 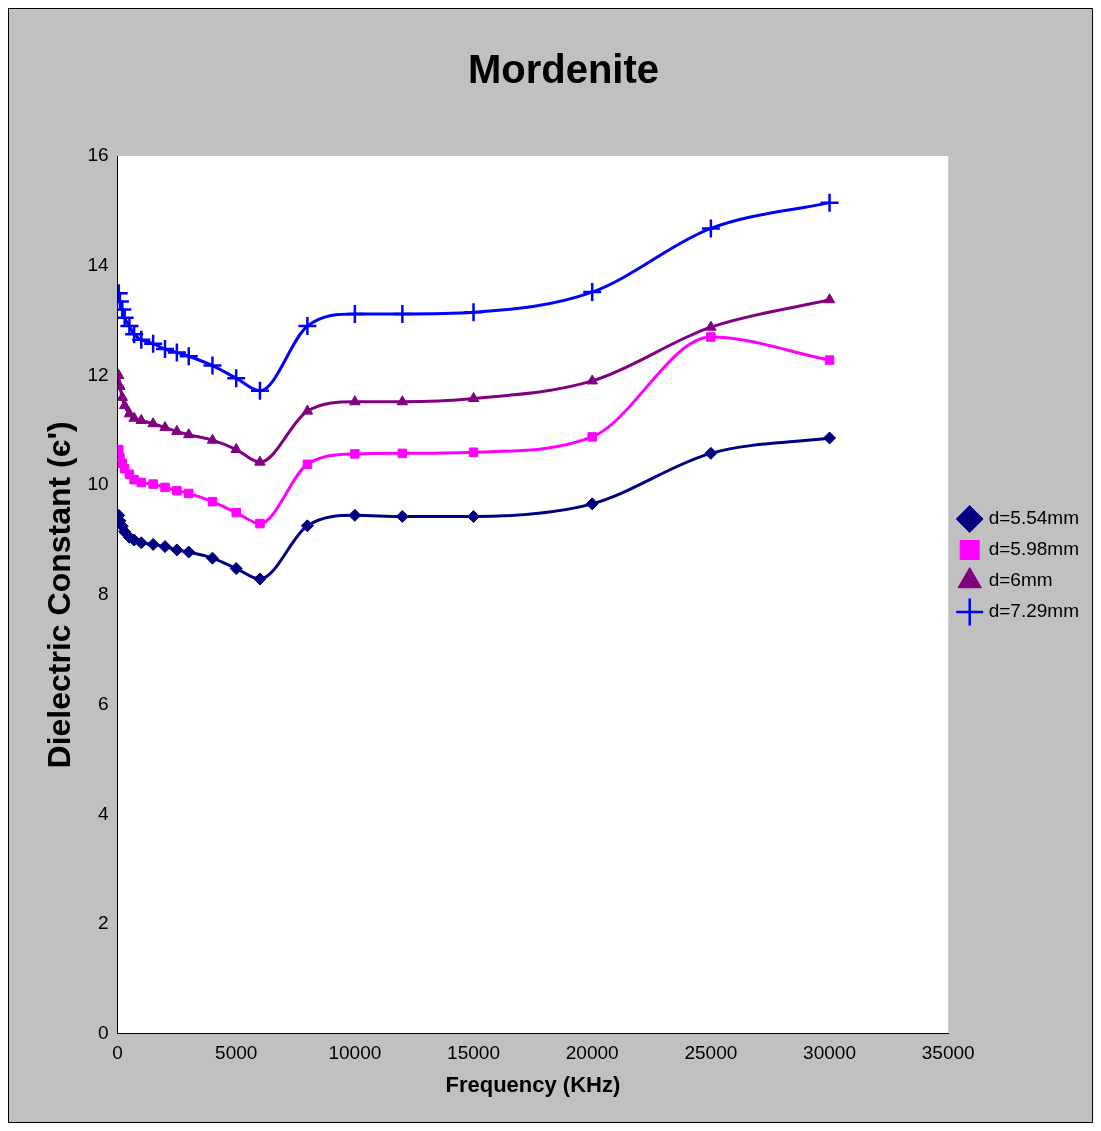 I want to click on legend-label: d=7.29mm, so click(x=1033, y=611).